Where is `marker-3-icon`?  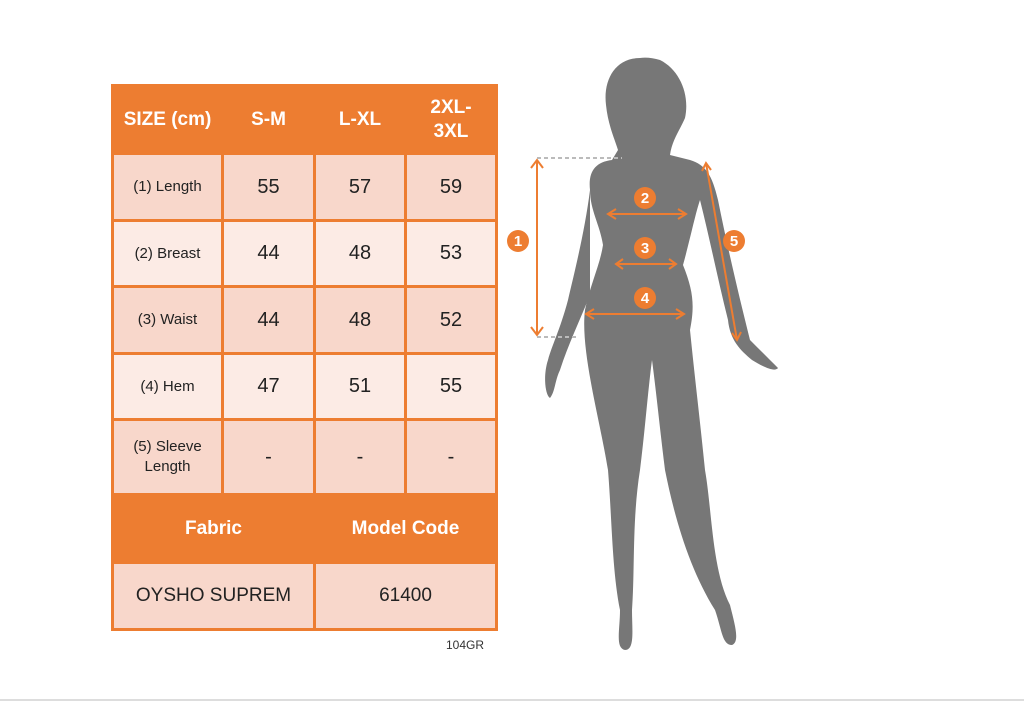 marker-3-icon is located at coordinates (645, 248).